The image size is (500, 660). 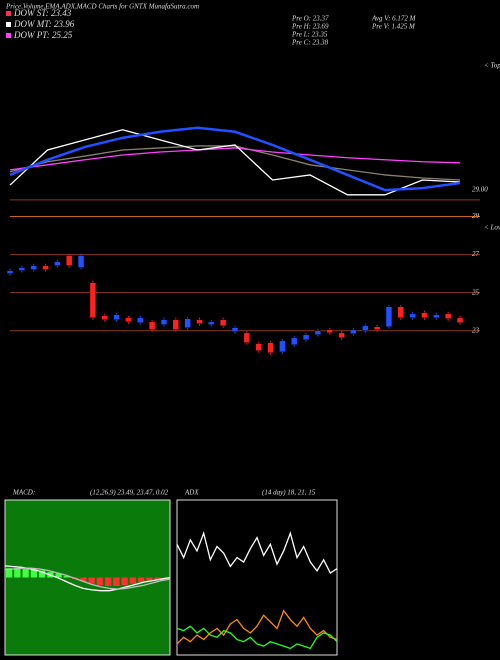 I want to click on panel-frame, so click(x=87, y=577).